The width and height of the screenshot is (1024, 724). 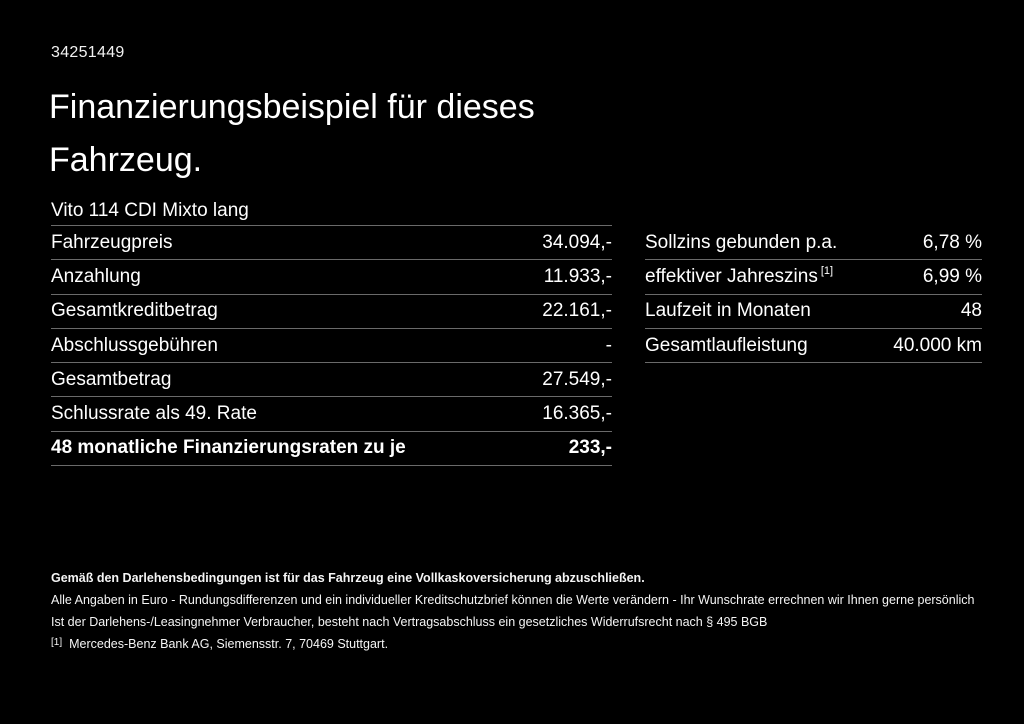 What do you see at coordinates (577, 242) in the screenshot?
I see `row-value: 34.094,-` at bounding box center [577, 242].